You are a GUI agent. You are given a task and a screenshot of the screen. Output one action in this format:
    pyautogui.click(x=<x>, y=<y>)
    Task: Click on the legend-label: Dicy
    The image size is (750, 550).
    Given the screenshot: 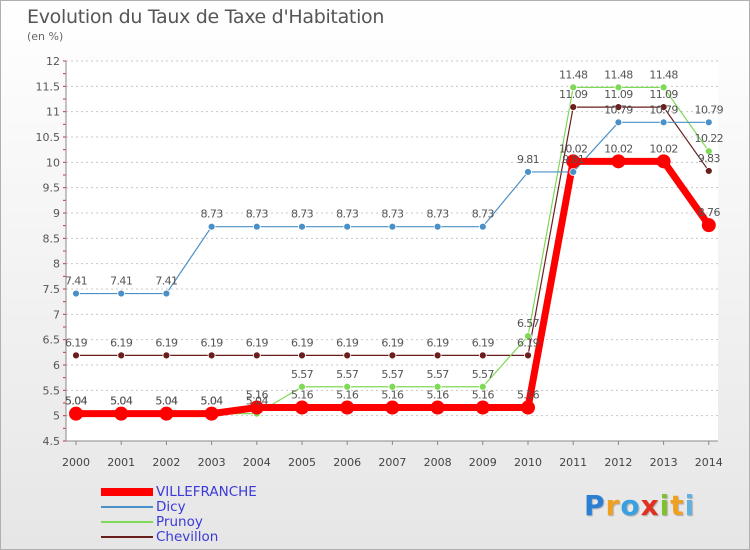 What is the action you would take?
    pyautogui.click(x=171, y=507)
    